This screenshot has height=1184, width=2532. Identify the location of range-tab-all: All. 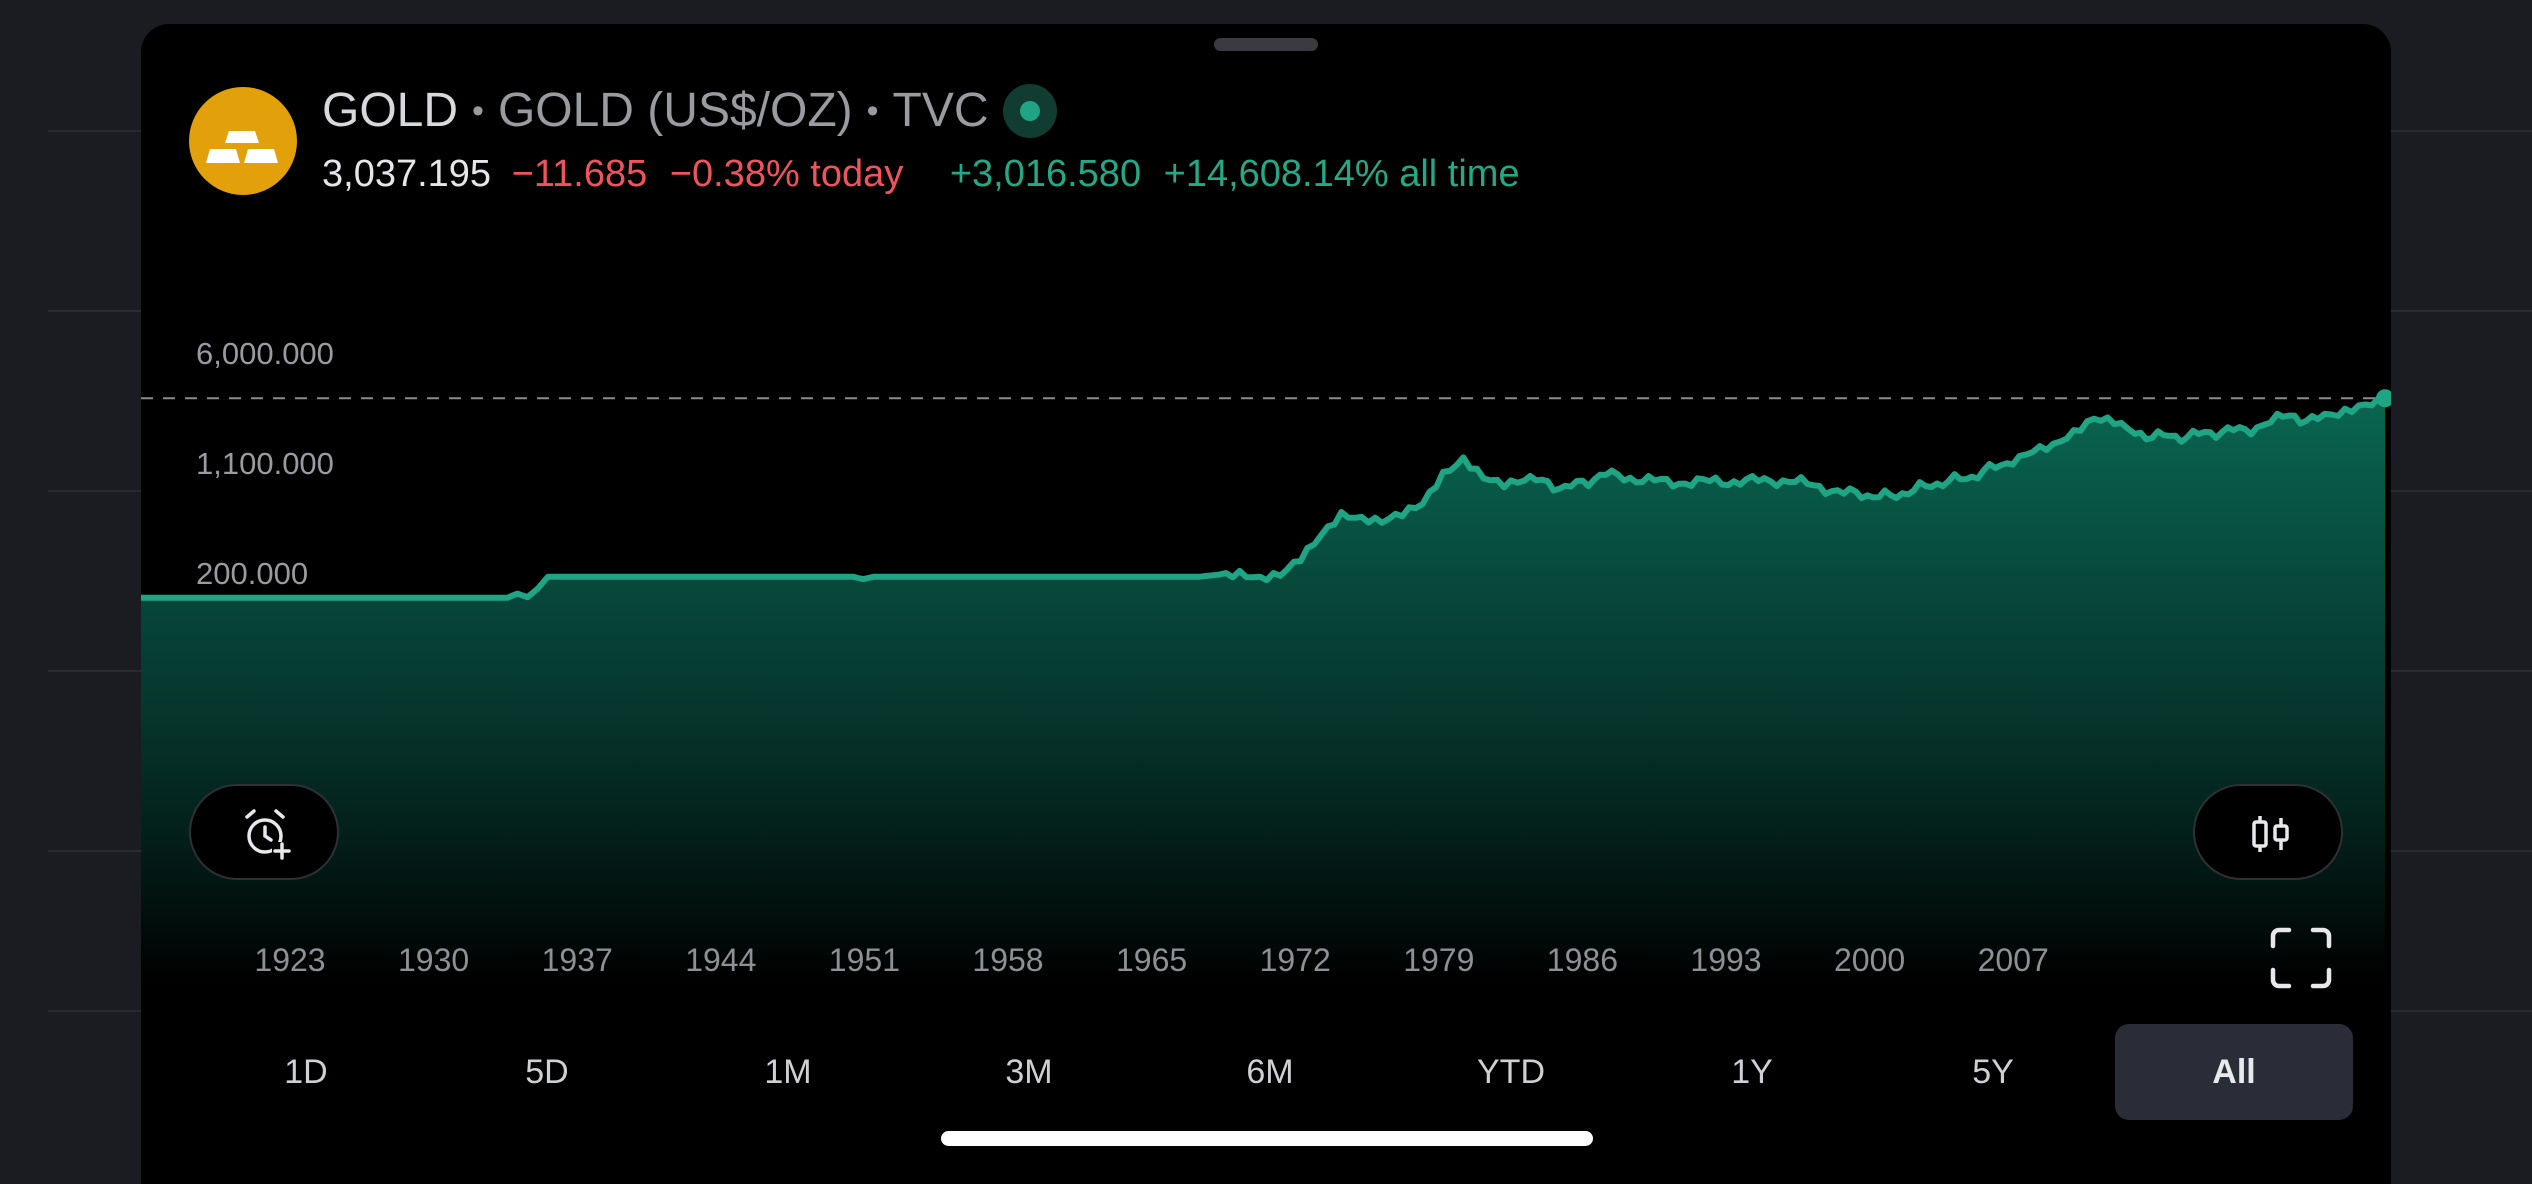
(2234, 1072).